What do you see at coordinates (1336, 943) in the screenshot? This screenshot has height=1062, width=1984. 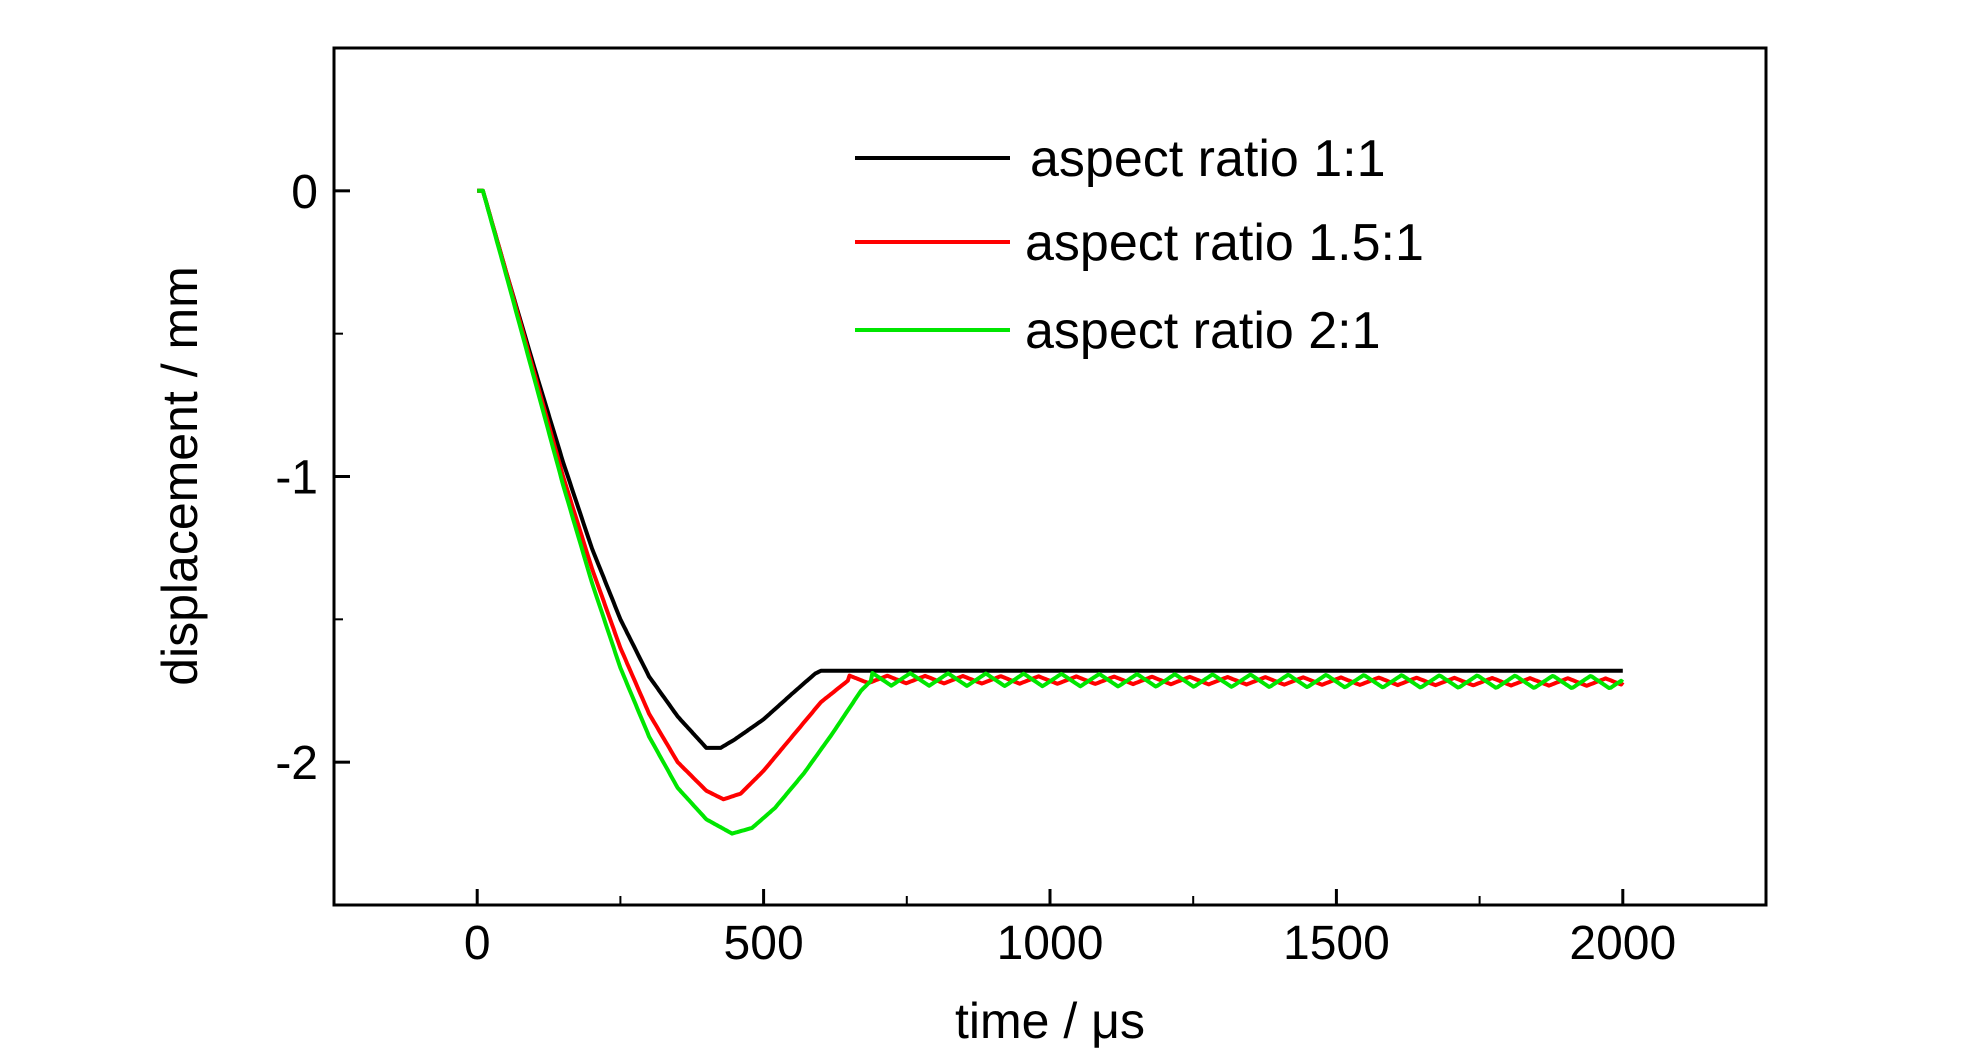 I see `x-tick-label: 1500` at bounding box center [1336, 943].